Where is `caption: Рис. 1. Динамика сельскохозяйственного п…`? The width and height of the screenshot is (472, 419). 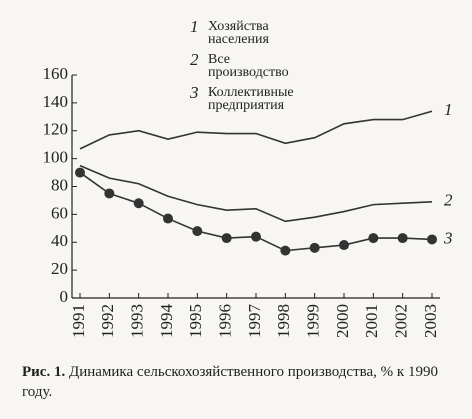
caption: Рис. 1. Динамика сельскохозяйственного п… is located at coordinates (242, 382).